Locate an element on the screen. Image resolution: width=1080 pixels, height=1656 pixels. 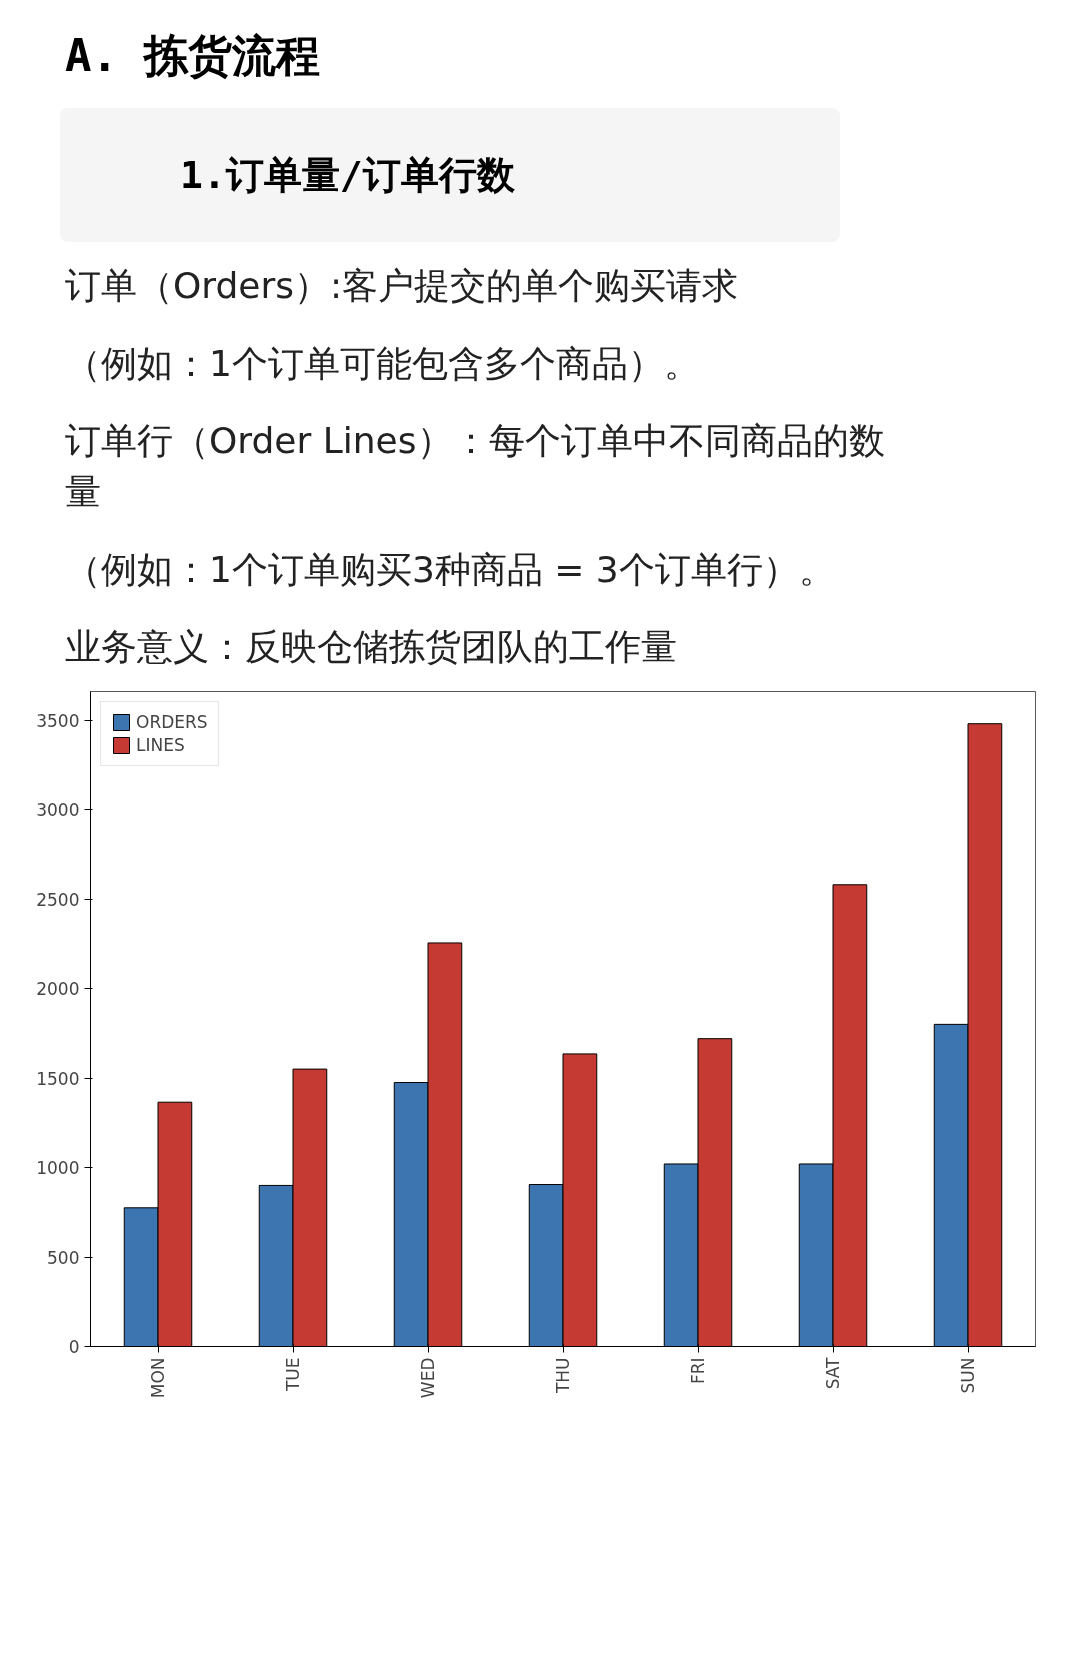
y-tick-label: 2500 is located at coordinates (58, 899).